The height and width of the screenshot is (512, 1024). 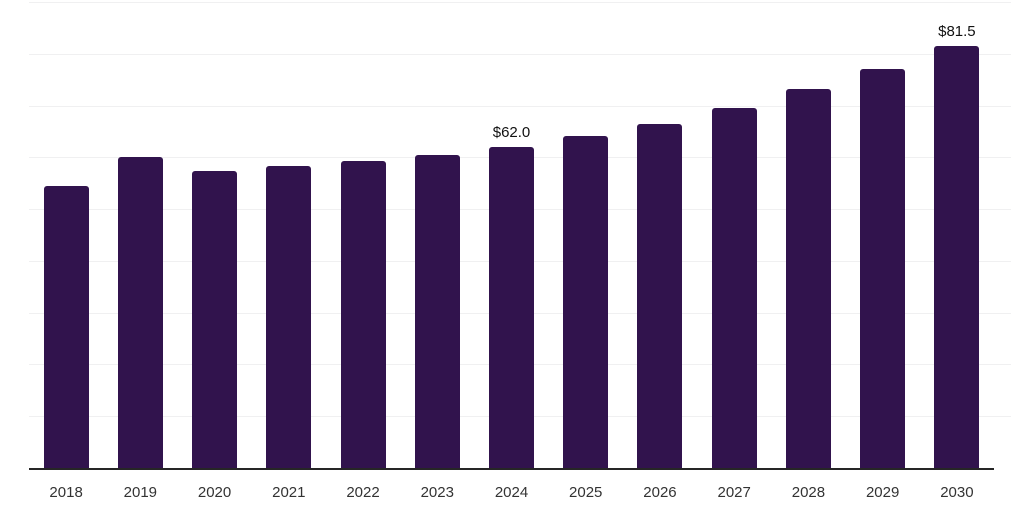 What do you see at coordinates (660, 492) in the screenshot?
I see `x-tick-label-2026: 2026` at bounding box center [660, 492].